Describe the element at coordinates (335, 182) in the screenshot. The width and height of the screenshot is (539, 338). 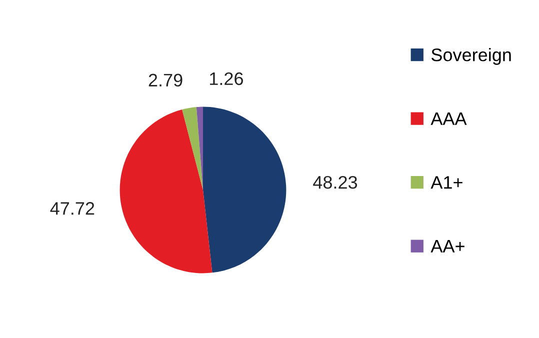
I see `data-label: 48.23` at that location.